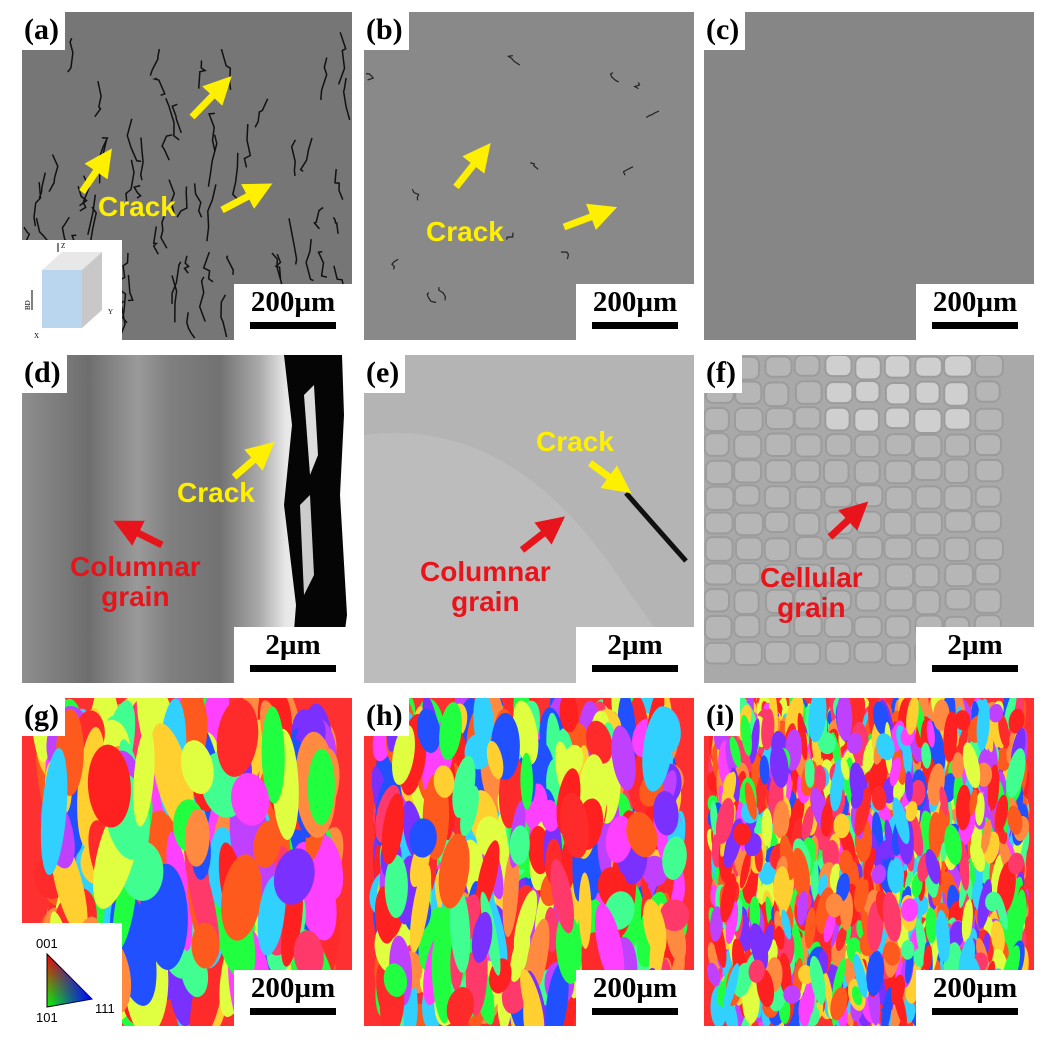 The image size is (1058, 1044). What do you see at coordinates (529, 176) in the screenshot?
I see `panel-b: Crack (b) 200µm` at bounding box center [529, 176].